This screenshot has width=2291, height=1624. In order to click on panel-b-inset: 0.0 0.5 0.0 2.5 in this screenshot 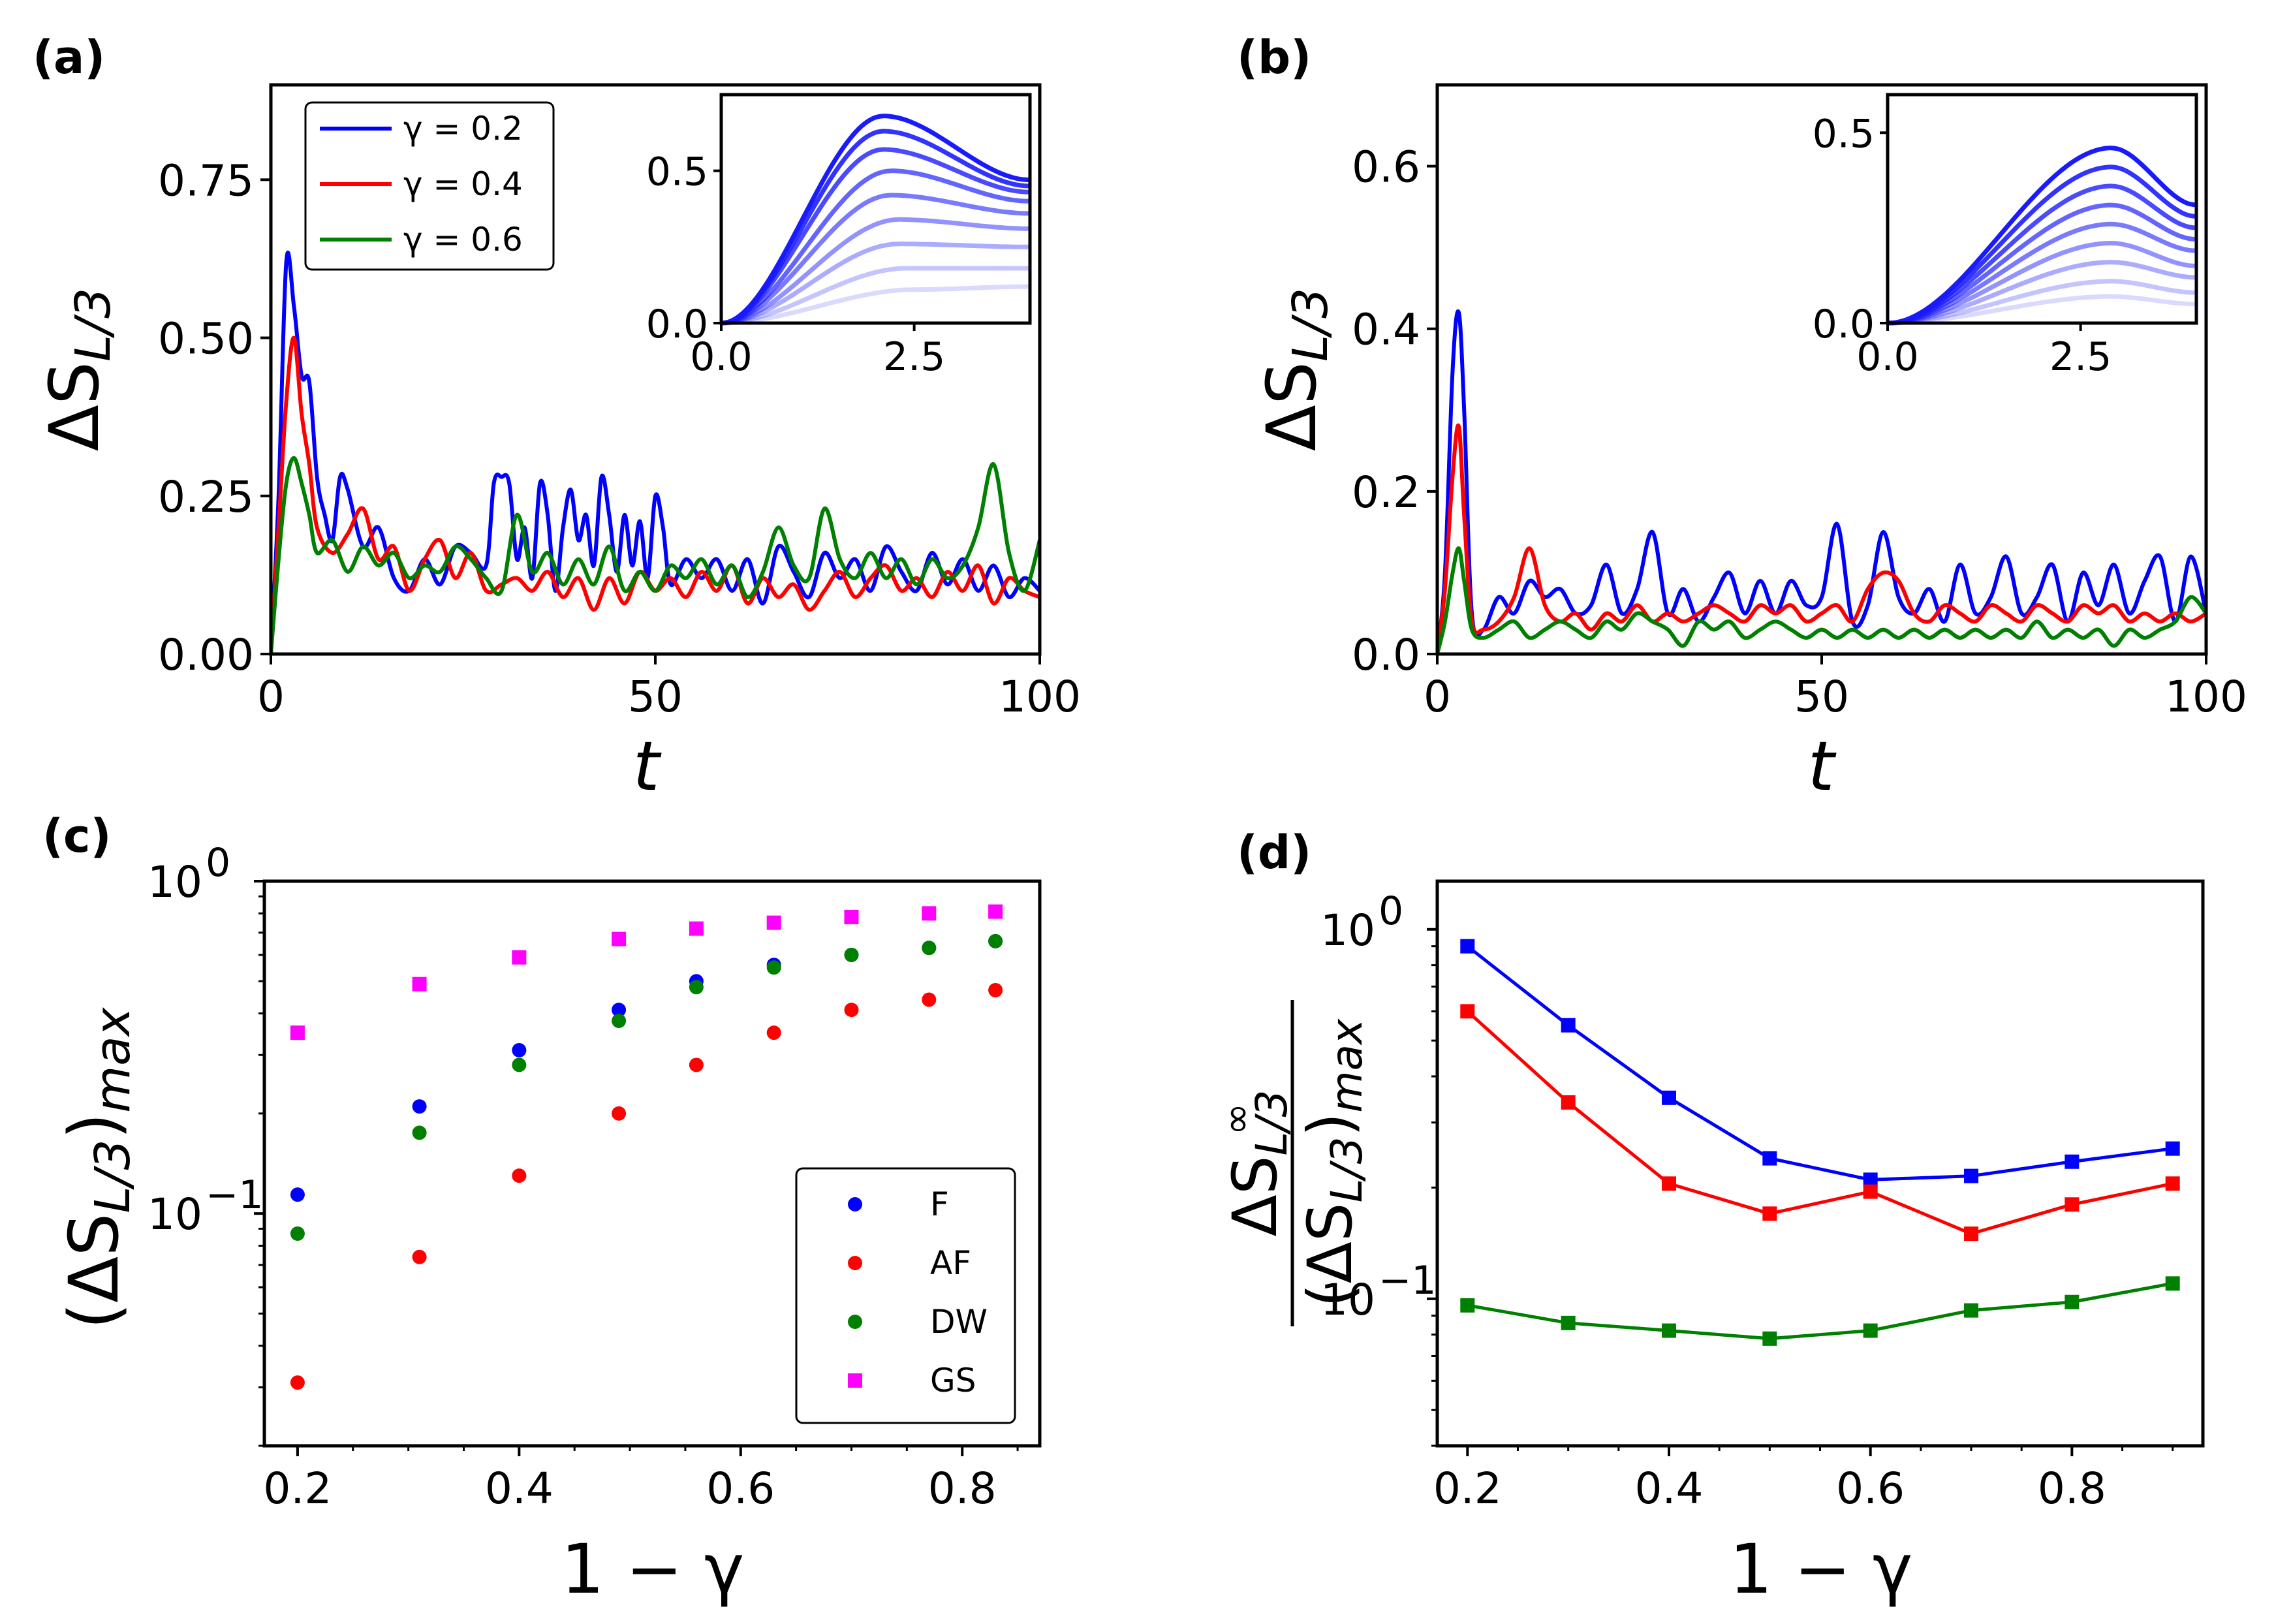, I will do `click(2006, 237)`.